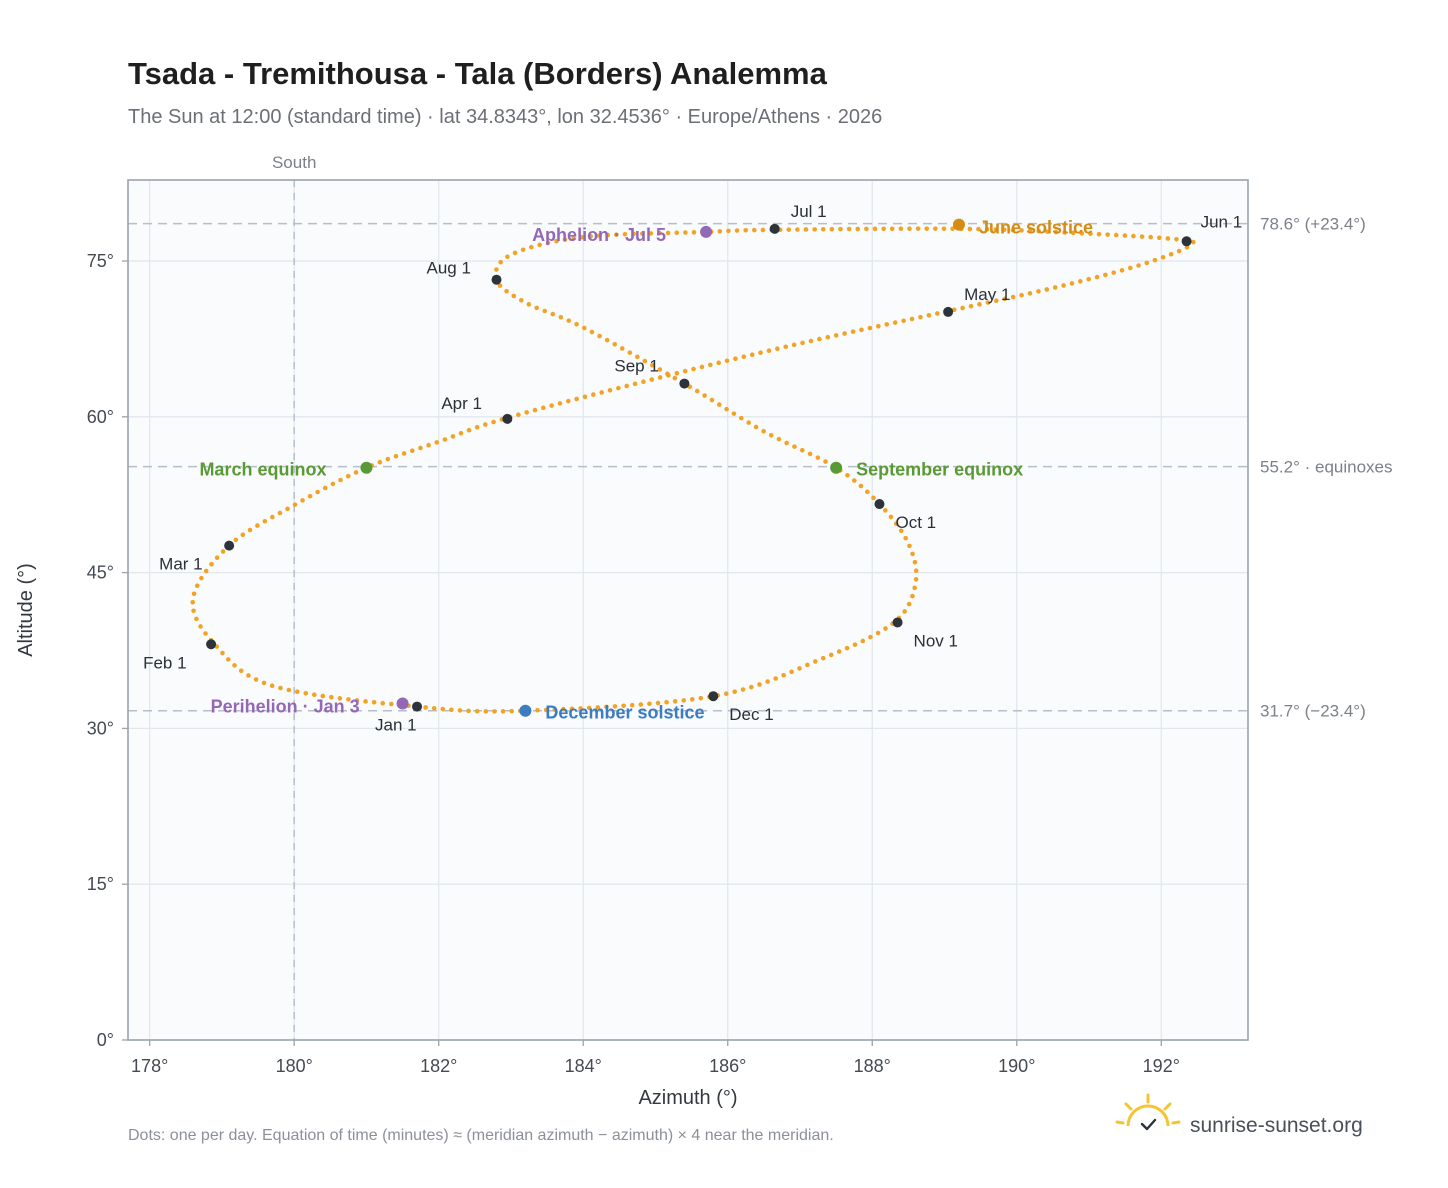 This screenshot has height=1188, width=1448. I want to click on x-tick-label: 178°, so click(149, 1066).